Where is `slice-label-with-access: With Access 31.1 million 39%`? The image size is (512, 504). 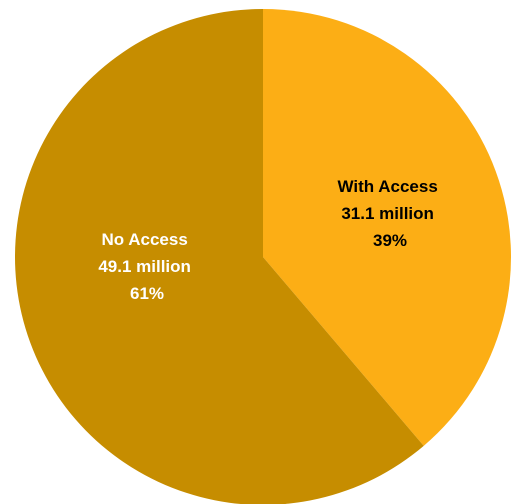
slice-label-with-access: With Access 31.1 million 39% is located at coordinates (389, 213).